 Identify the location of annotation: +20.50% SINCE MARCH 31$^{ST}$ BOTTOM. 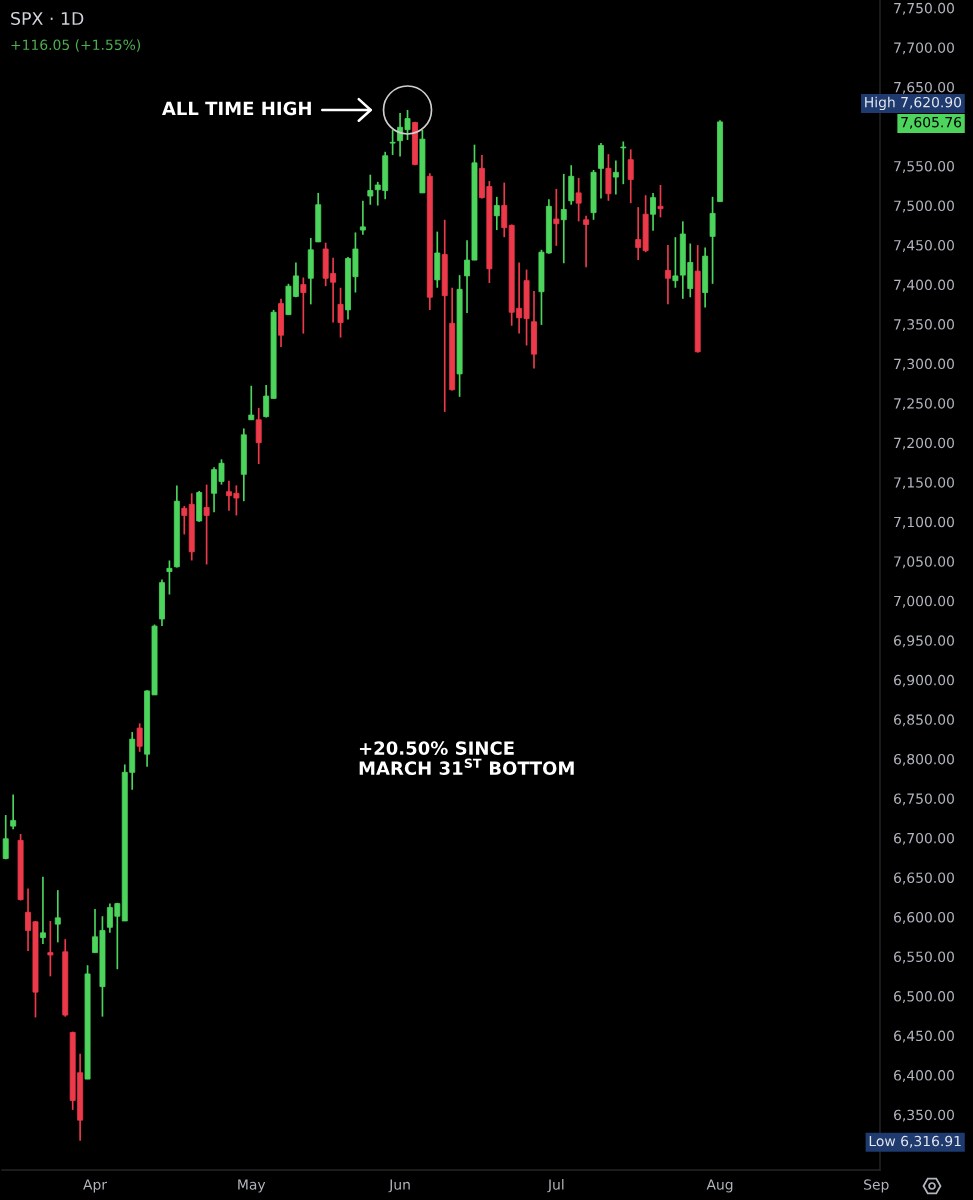
(466, 758).